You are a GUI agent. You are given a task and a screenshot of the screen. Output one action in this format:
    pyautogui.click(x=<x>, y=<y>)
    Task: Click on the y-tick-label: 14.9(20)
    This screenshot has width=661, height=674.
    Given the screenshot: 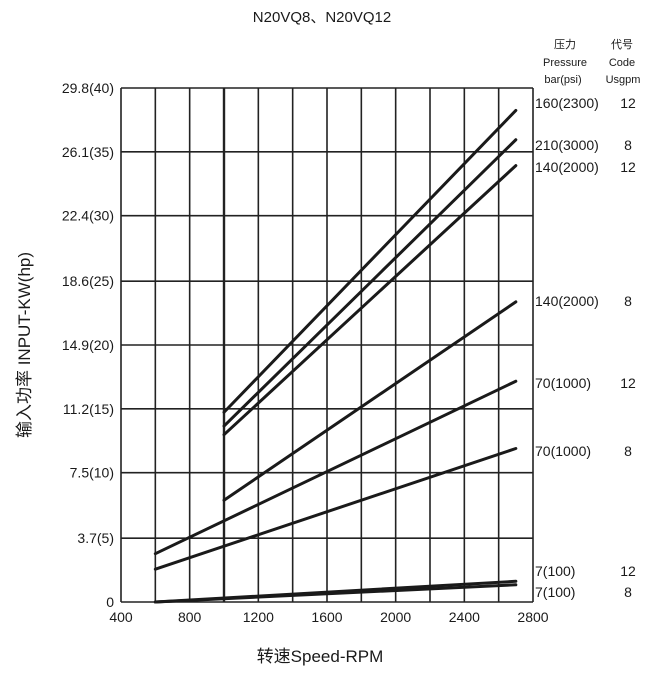 What is the action you would take?
    pyautogui.click(x=88, y=345)
    